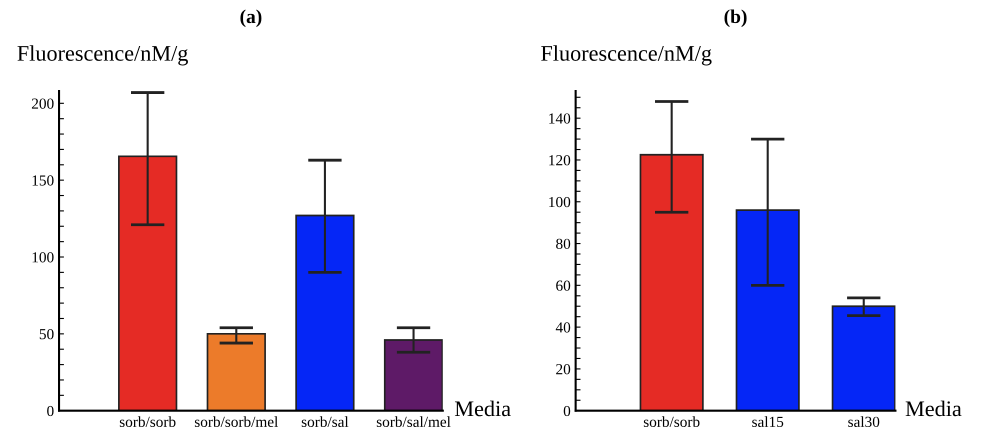 Image resolution: width=984 pixels, height=444 pixels. What do you see at coordinates (251, 18) in the screenshot?
I see `chart-title: (a)` at bounding box center [251, 18].